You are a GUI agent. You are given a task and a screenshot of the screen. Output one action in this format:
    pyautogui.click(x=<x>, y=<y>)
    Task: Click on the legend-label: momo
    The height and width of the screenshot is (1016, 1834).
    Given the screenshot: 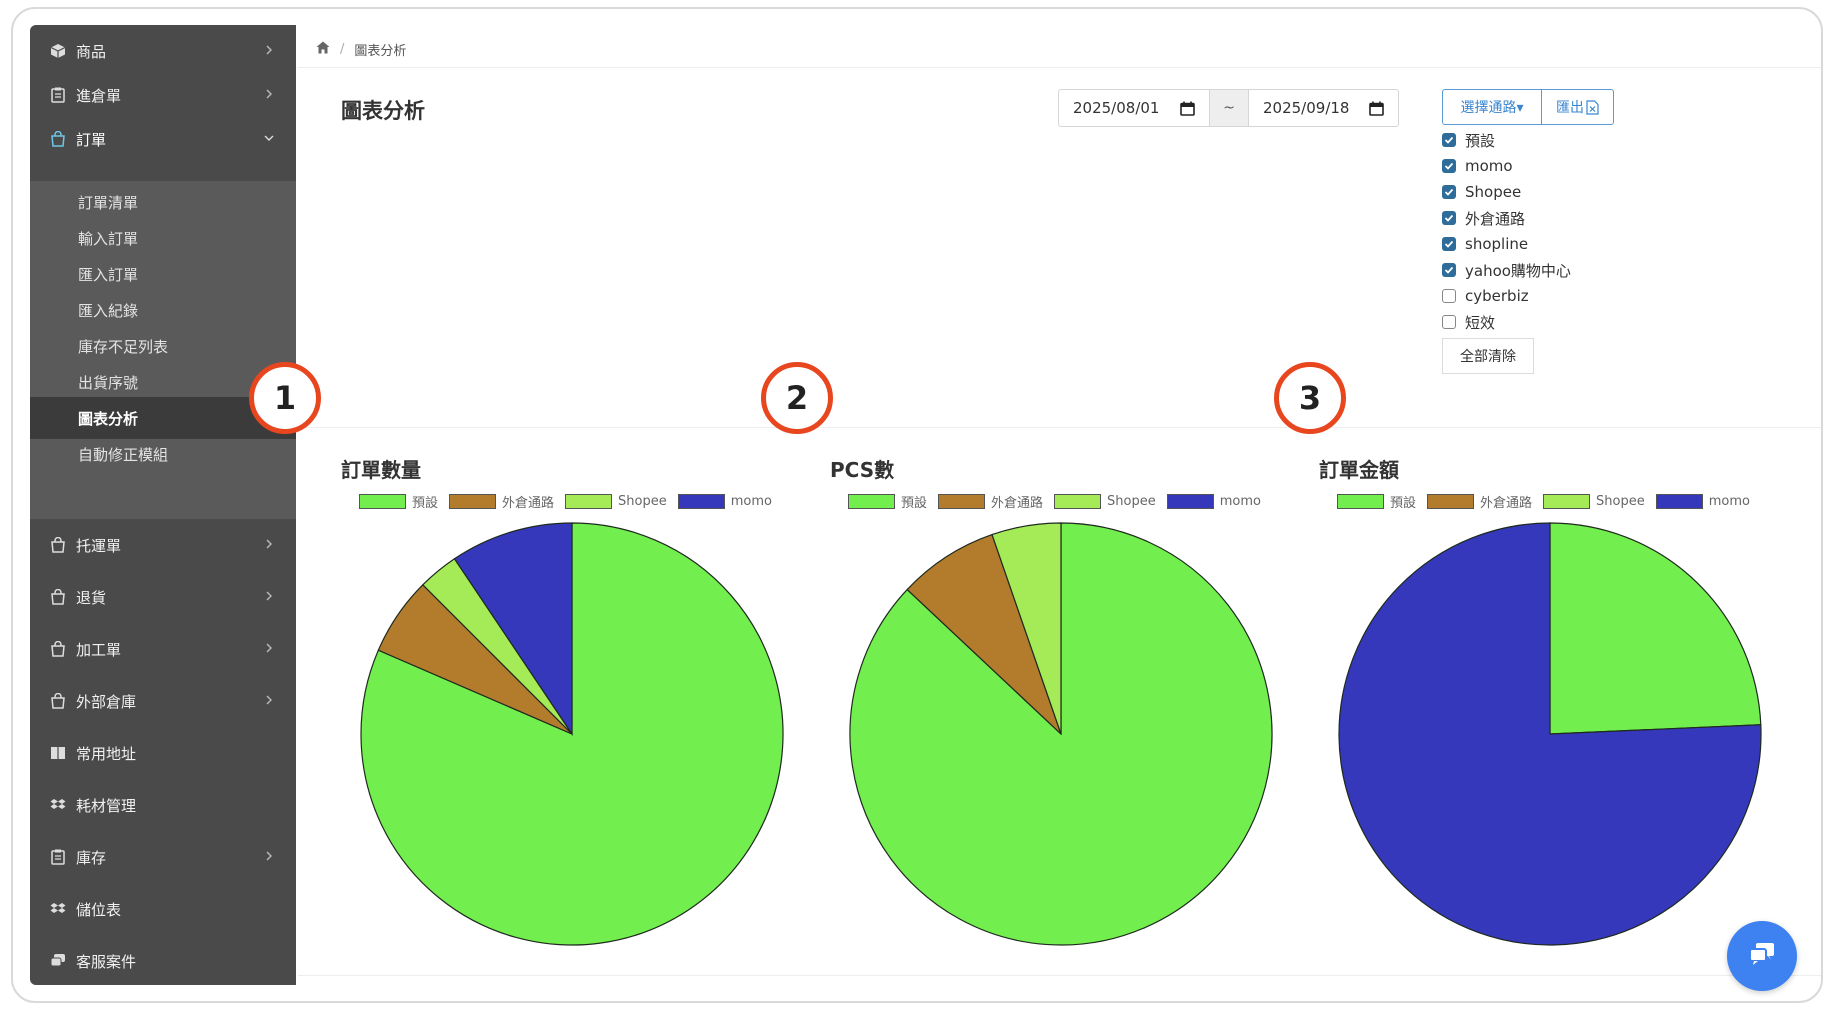 What is the action you would take?
    pyautogui.click(x=751, y=501)
    